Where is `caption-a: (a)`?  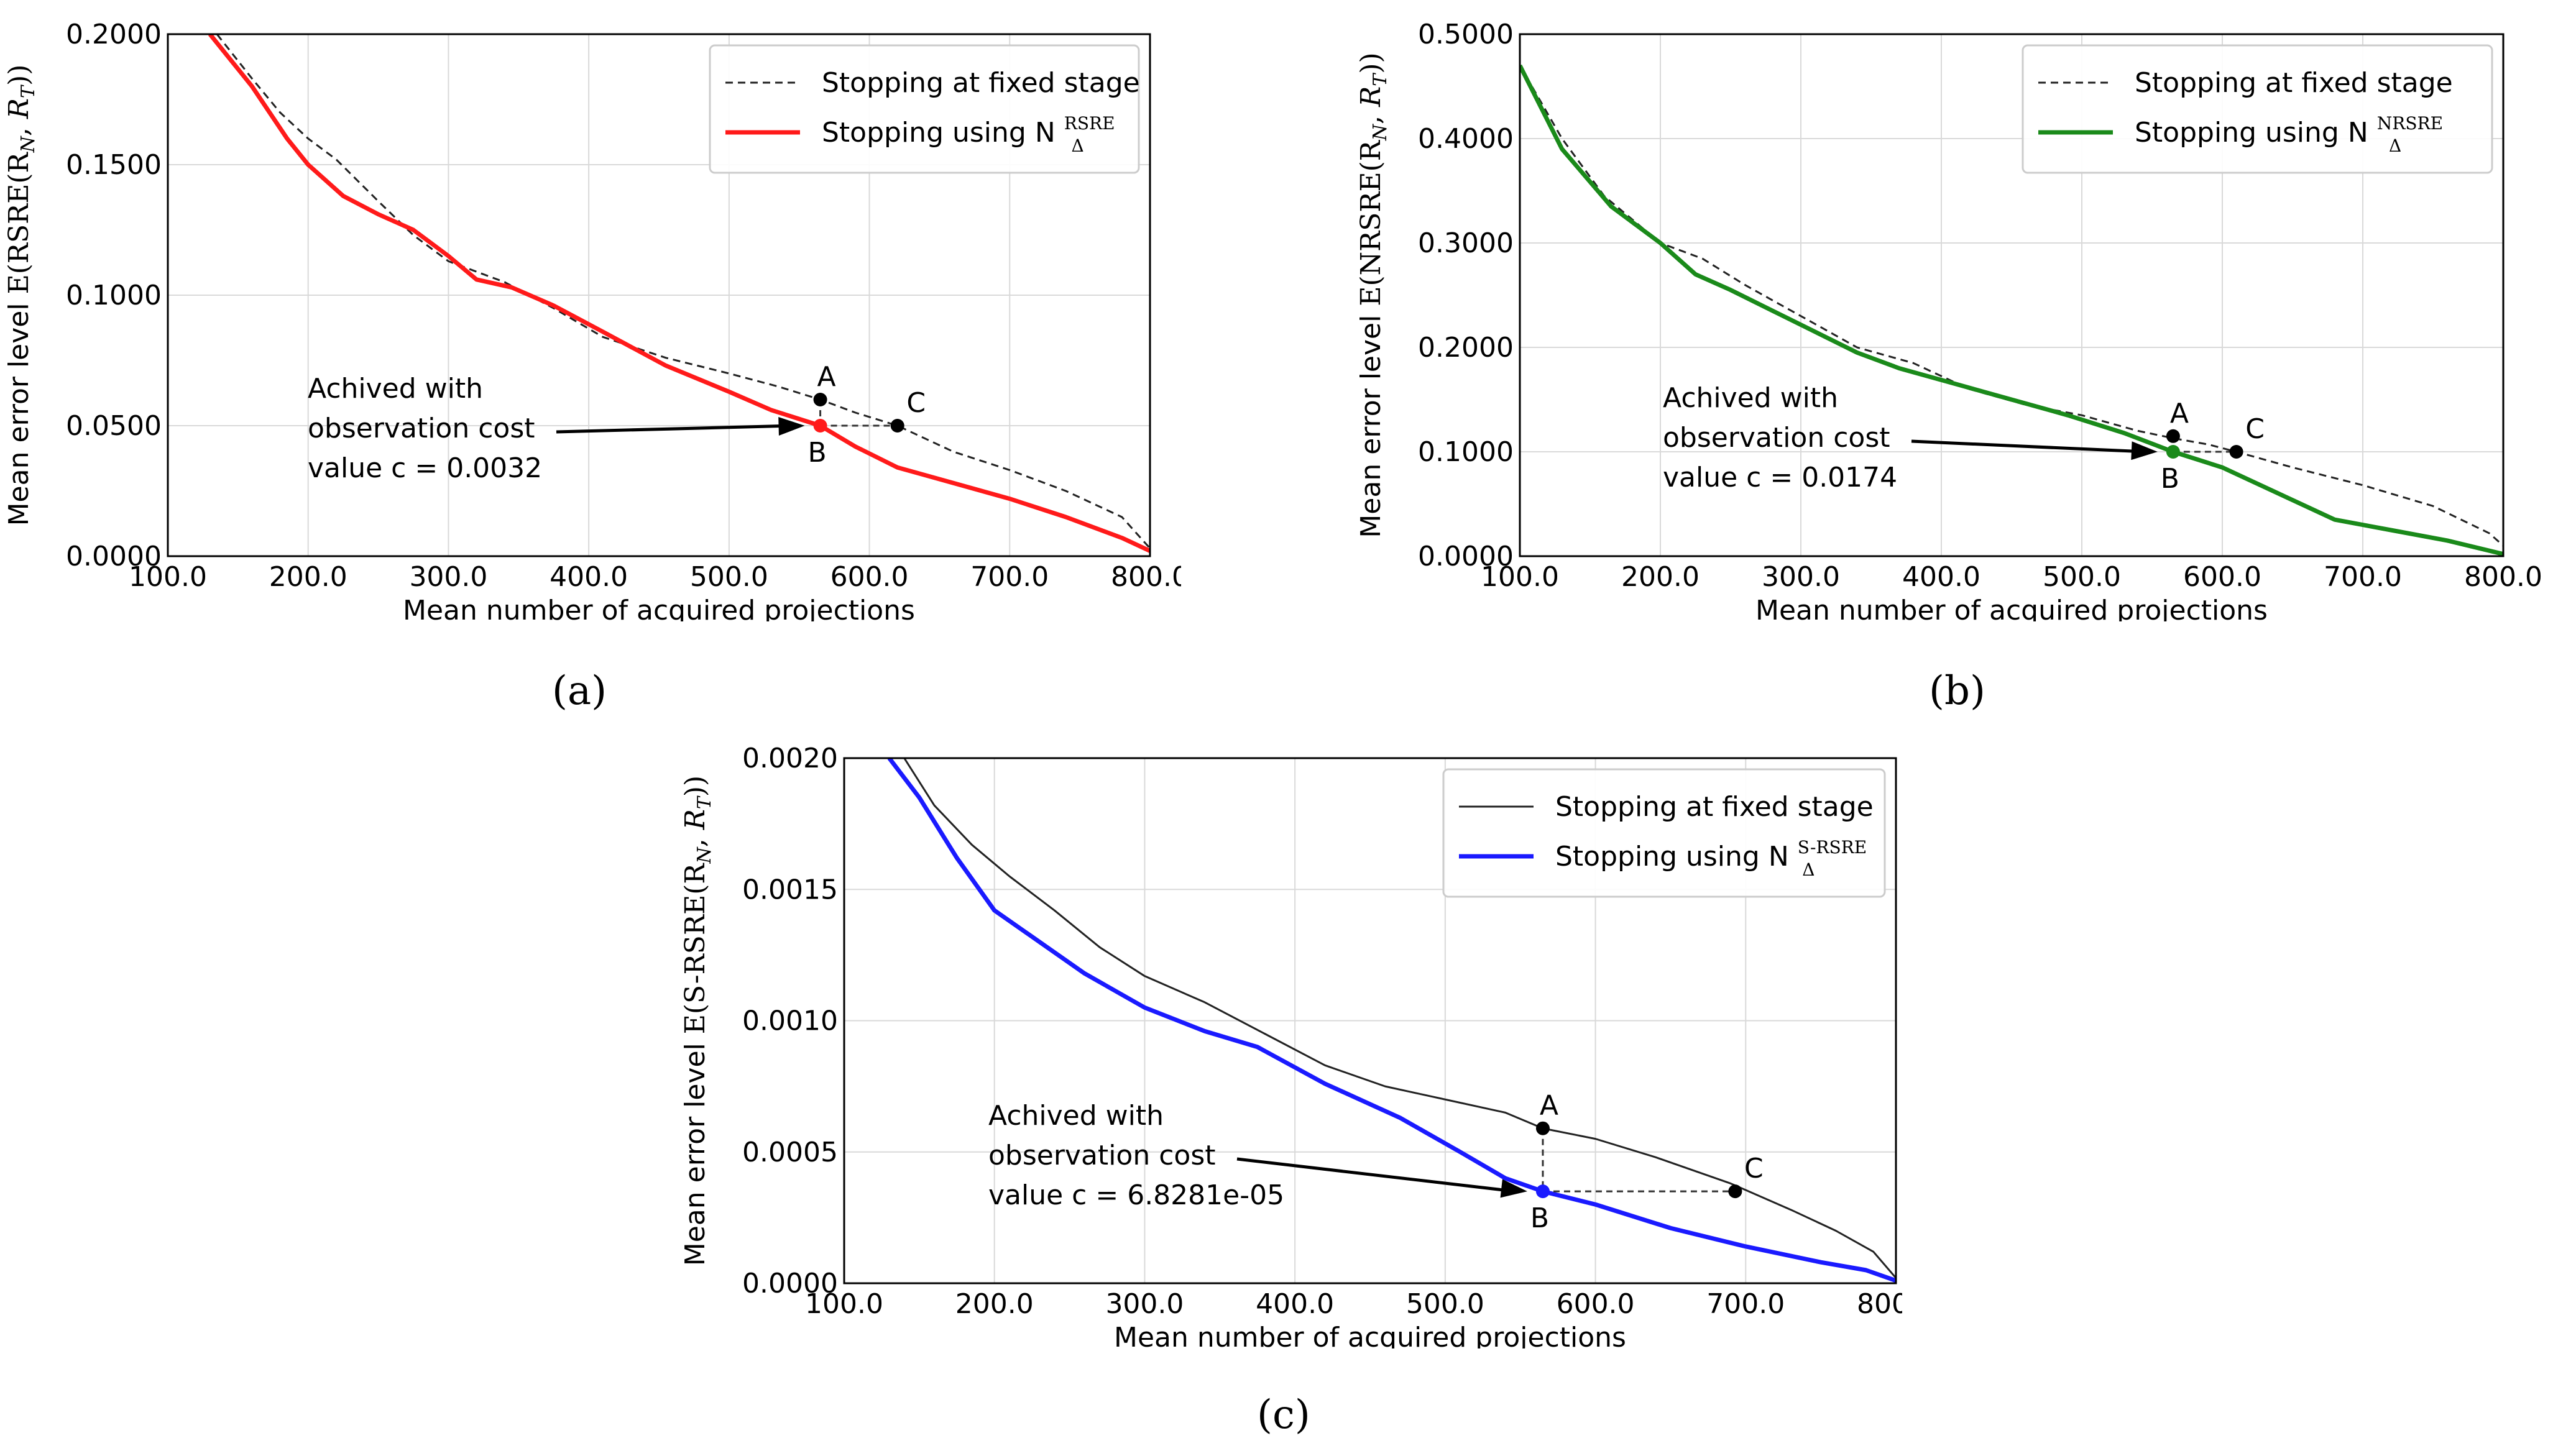
caption-a: (a) is located at coordinates (579, 691).